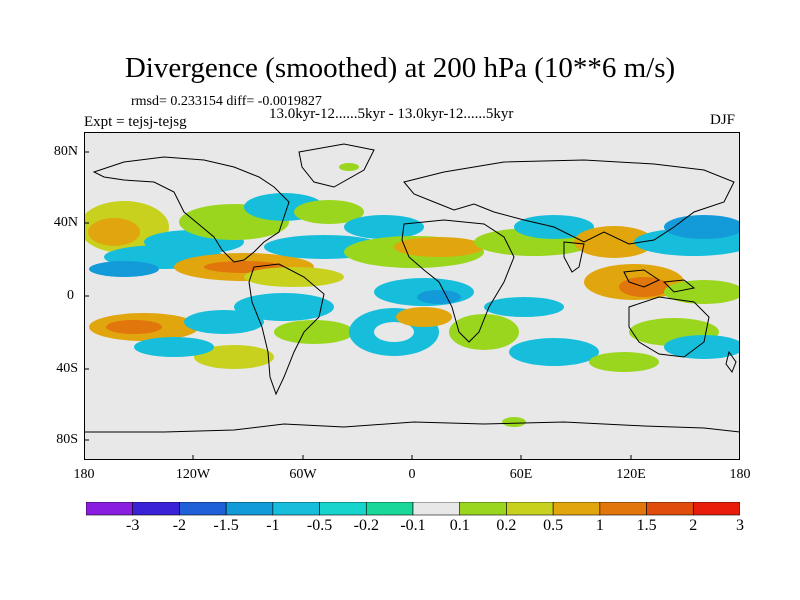 The height and width of the screenshot is (600, 800). I want to click on colorbar, so click(413, 509).